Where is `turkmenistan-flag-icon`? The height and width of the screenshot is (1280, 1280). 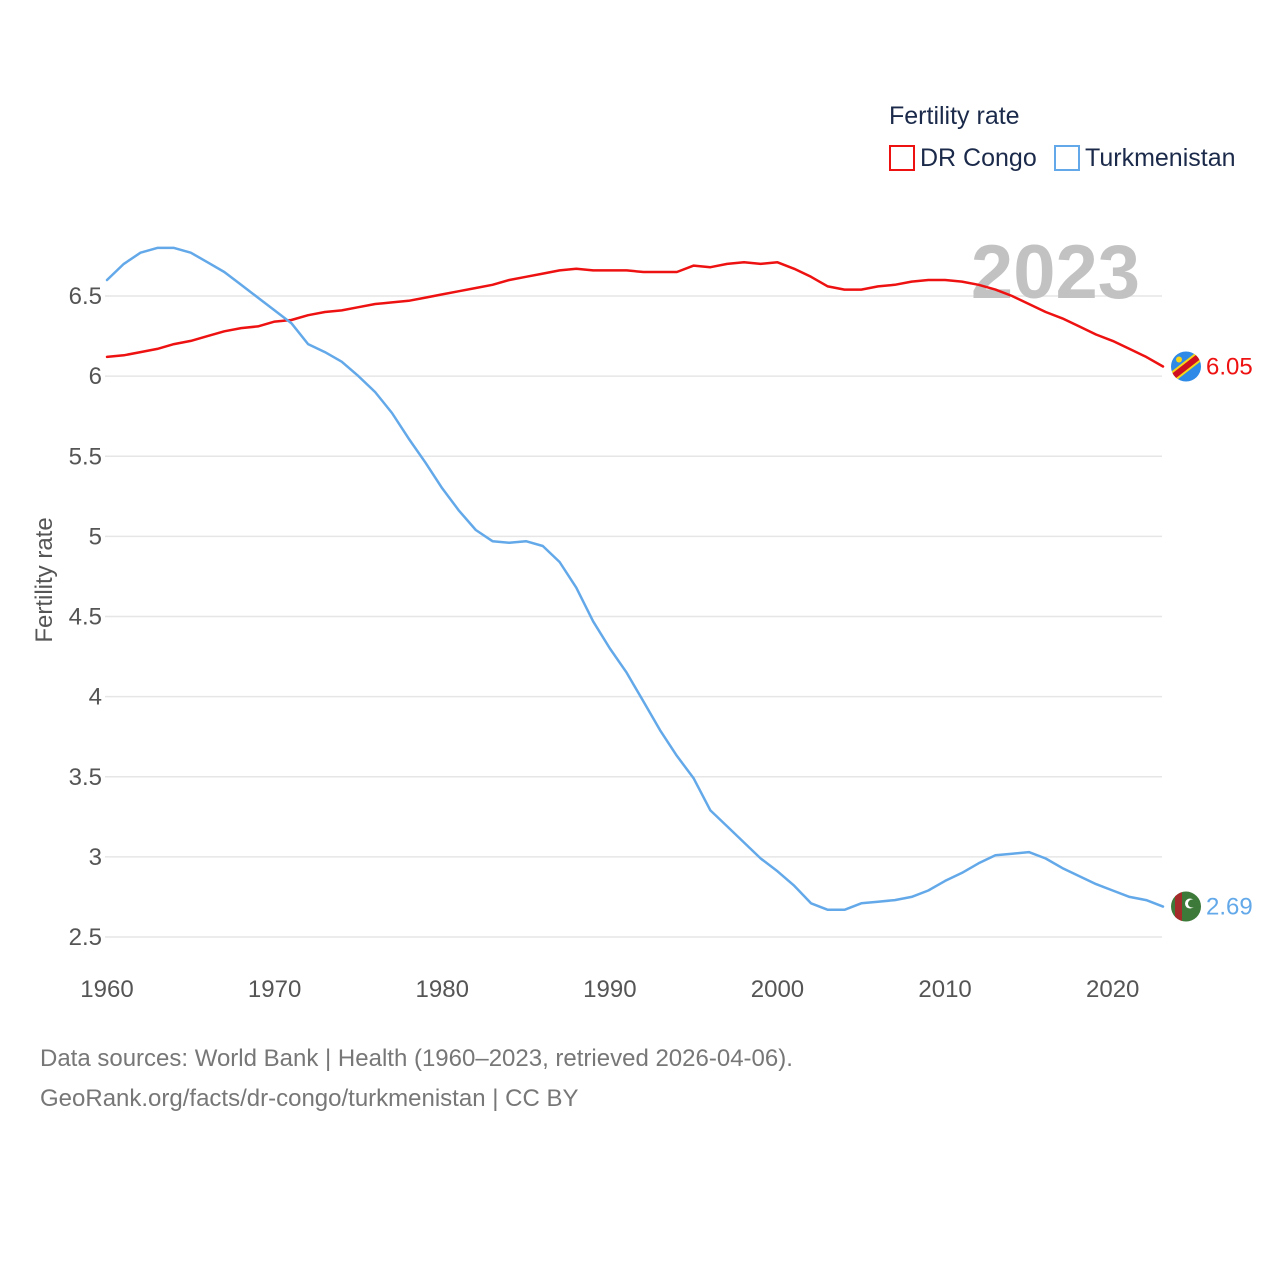 turkmenistan-flag-icon is located at coordinates (1186, 906).